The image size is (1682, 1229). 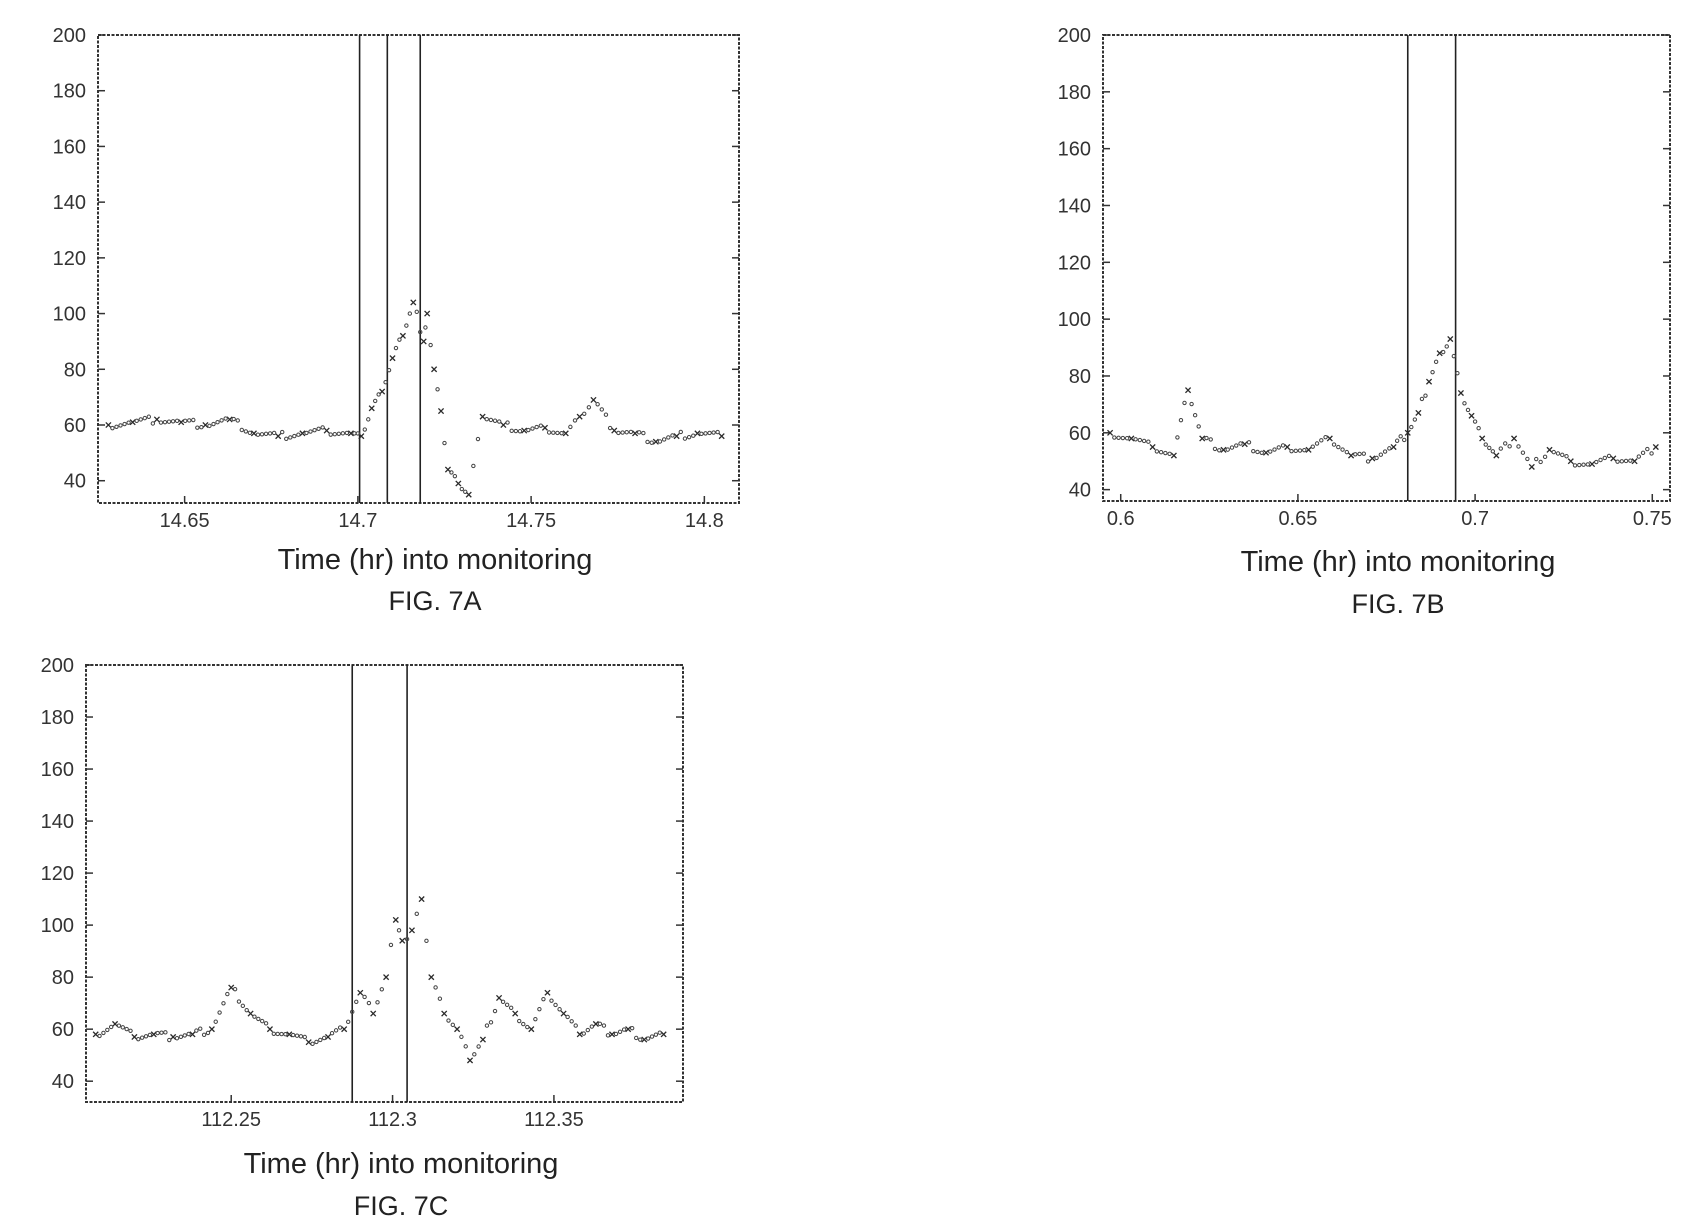 What do you see at coordinates (1121, 519) in the screenshot?
I see `x-tick-label-0: 0.6` at bounding box center [1121, 519].